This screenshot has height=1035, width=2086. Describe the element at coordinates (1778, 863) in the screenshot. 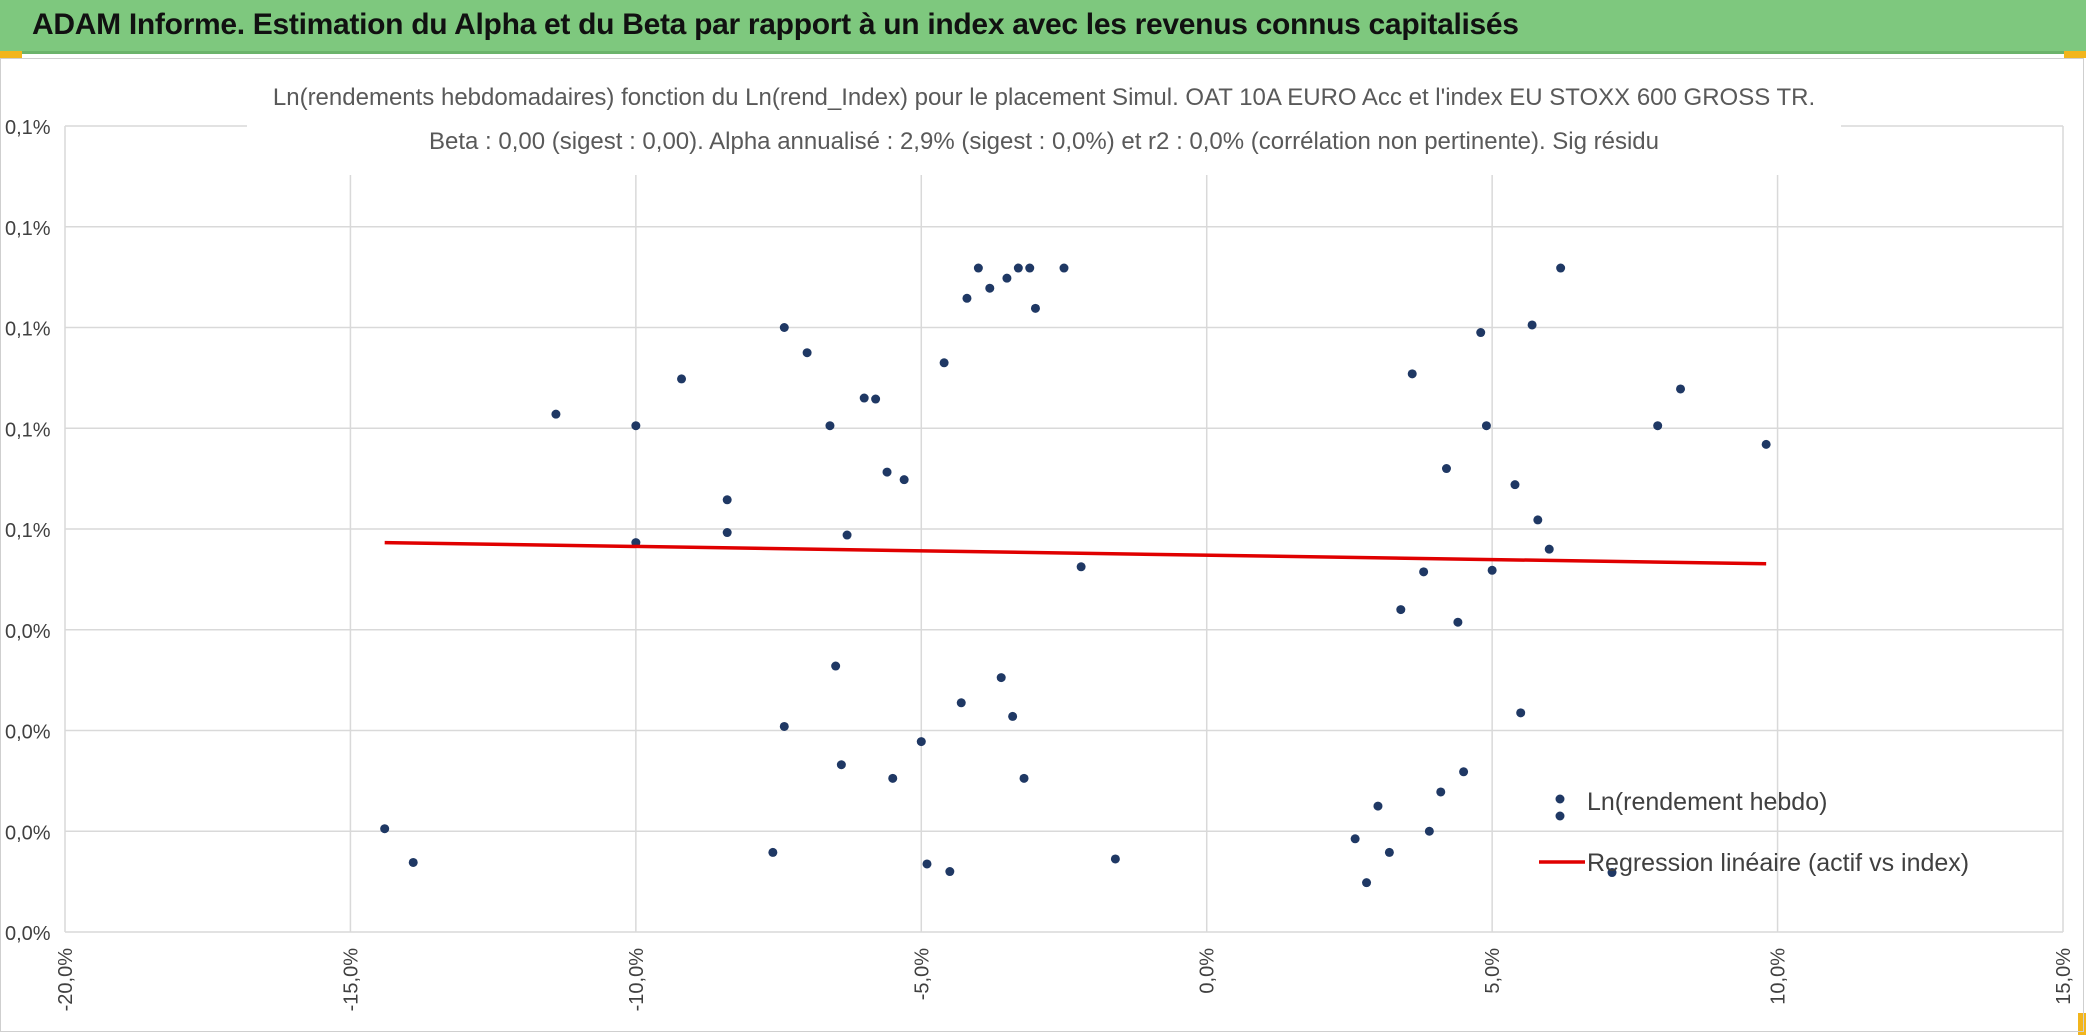

I see `legend-line-label: Regression linéaire (actif vs index)` at that location.